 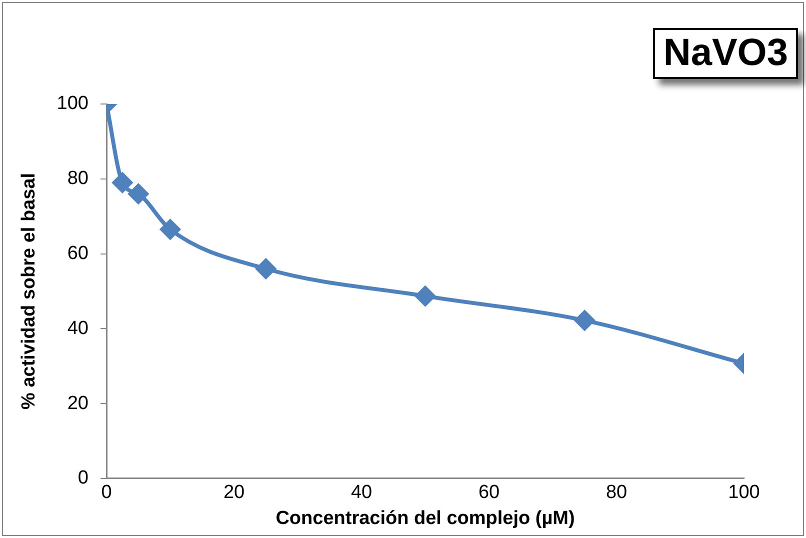 What do you see at coordinates (72, 103) in the screenshot?
I see `y-tick-label: 100` at bounding box center [72, 103].